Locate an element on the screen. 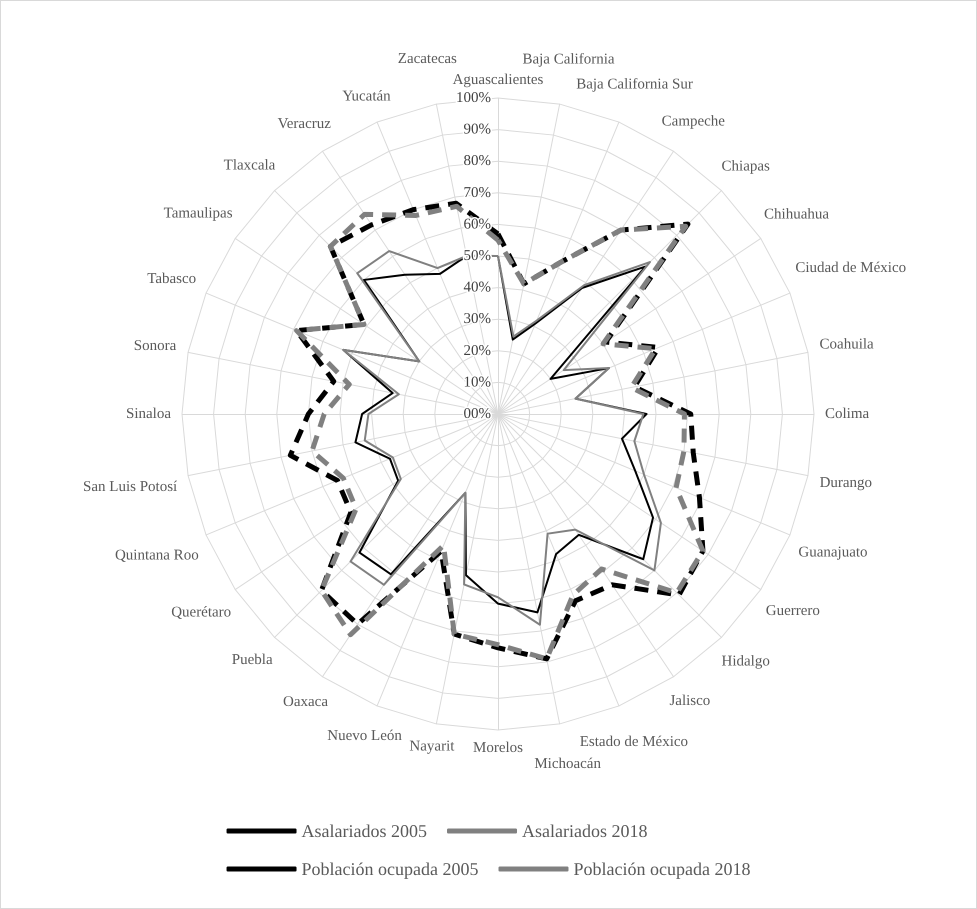 The width and height of the screenshot is (977, 909). spoke-label: Colima is located at coordinates (847, 414).